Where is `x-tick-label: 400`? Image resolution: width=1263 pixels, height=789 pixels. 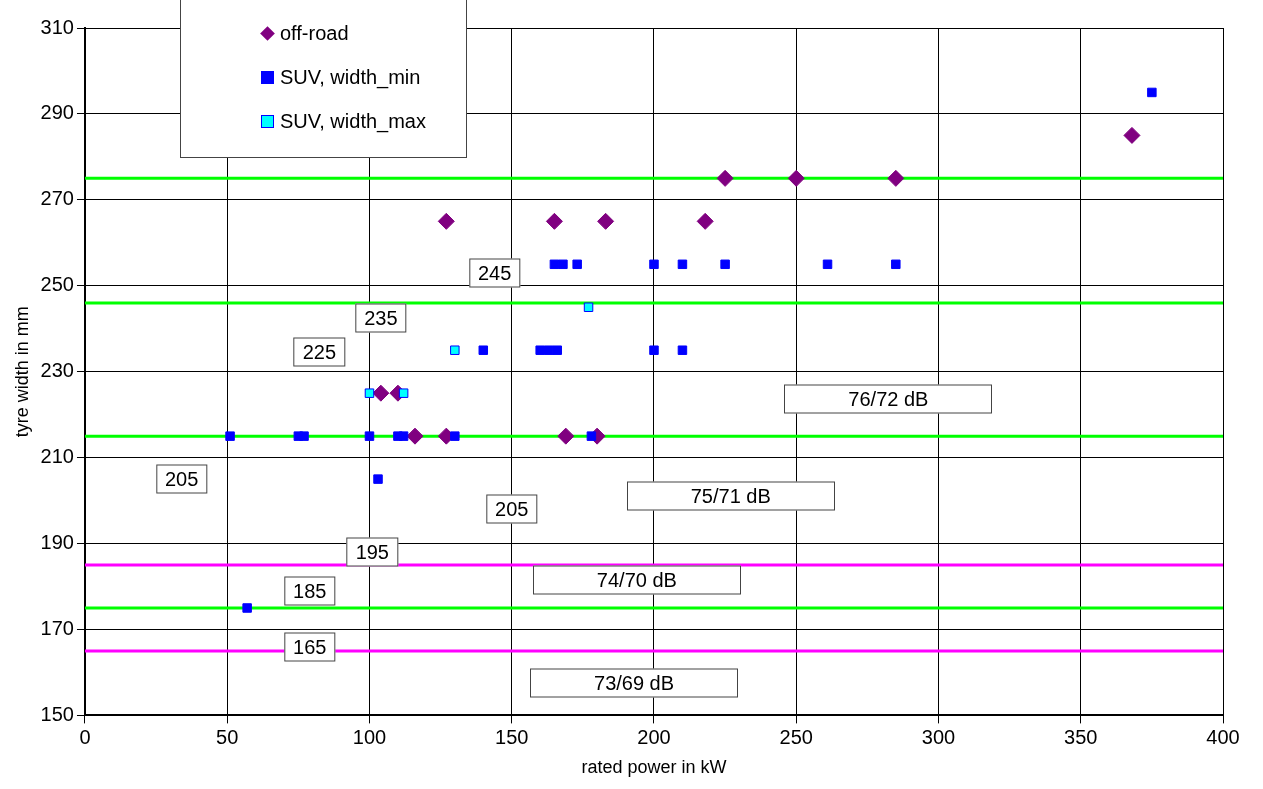
x-tick-label: 400 is located at coordinates (1223, 736).